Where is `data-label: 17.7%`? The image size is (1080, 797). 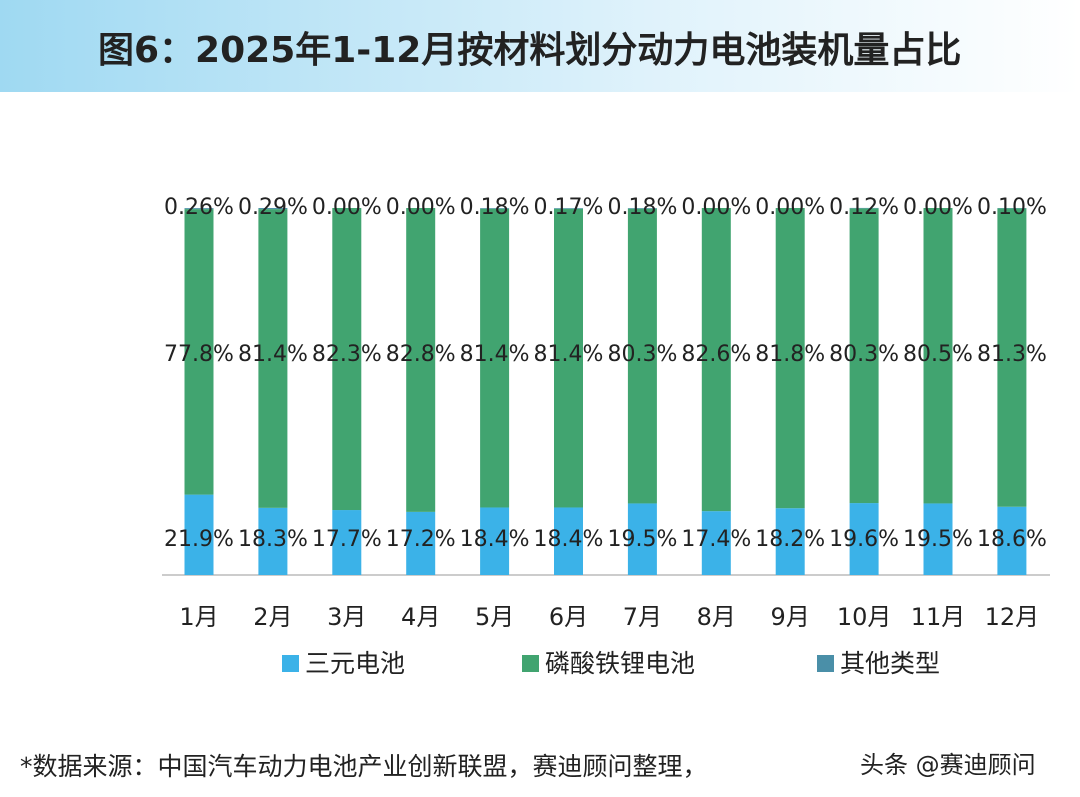 data-label: 17.7% is located at coordinates (347, 539).